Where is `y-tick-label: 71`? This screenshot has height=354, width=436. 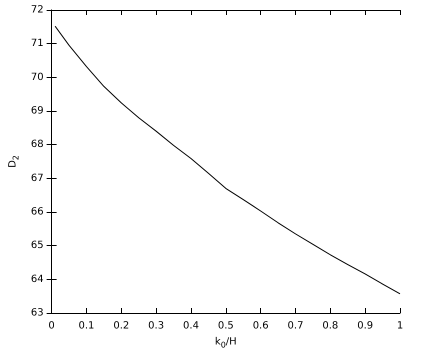
y-tick-label: 71 is located at coordinates (37, 44).